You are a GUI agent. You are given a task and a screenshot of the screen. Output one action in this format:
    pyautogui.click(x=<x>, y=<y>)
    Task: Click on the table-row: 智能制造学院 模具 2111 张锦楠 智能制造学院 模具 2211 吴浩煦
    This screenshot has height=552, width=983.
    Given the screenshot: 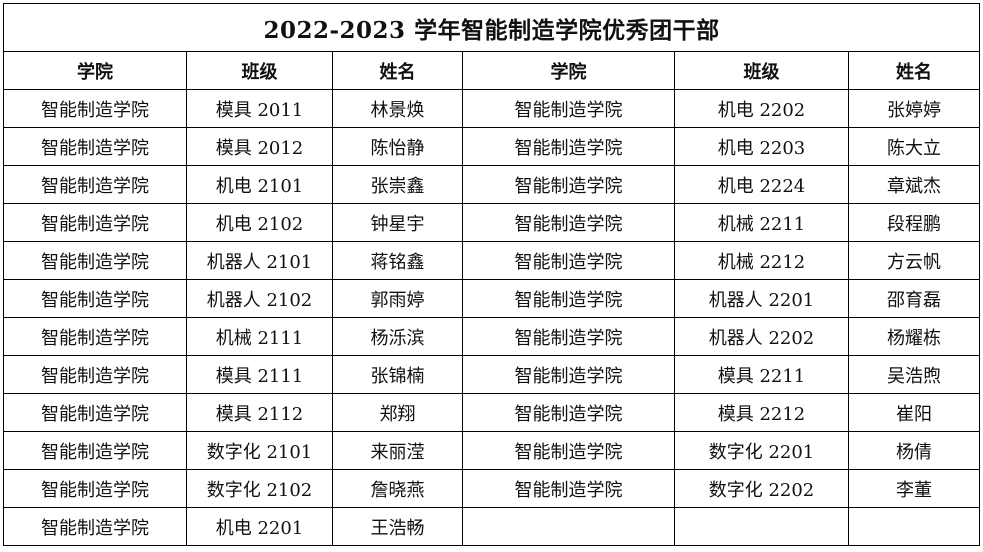 What is the action you would take?
    pyautogui.click(x=492, y=374)
    